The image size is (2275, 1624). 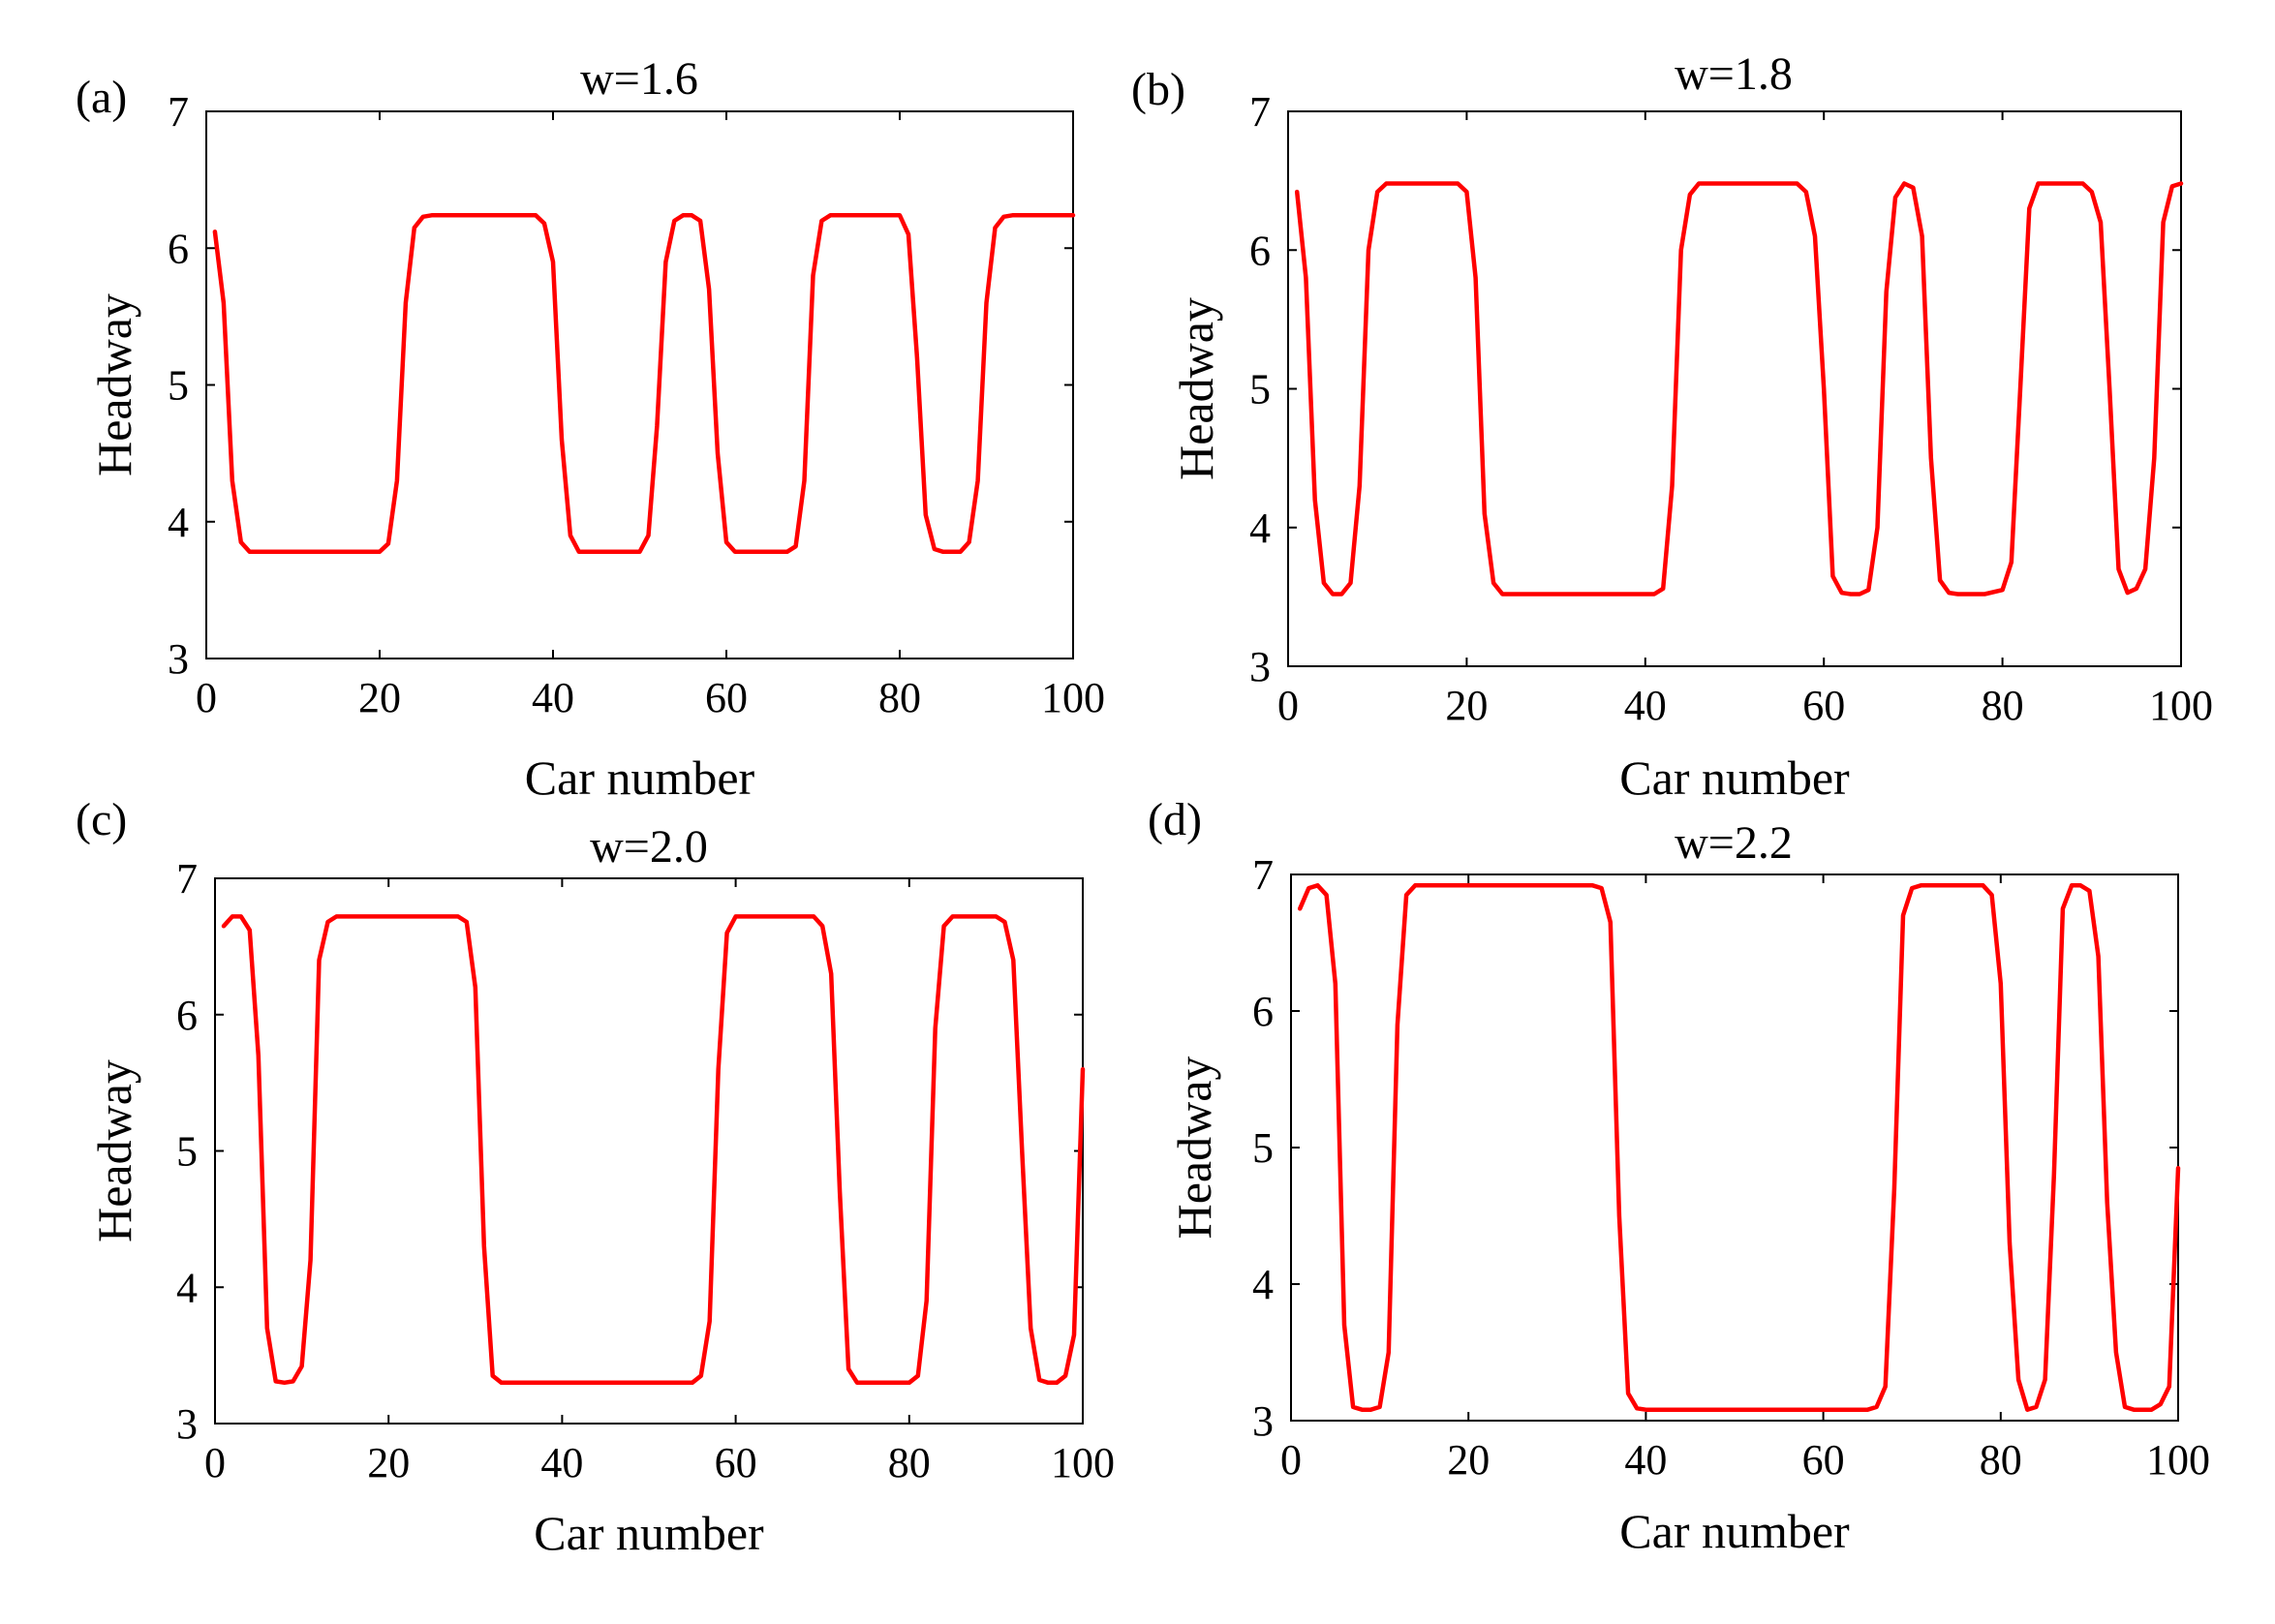 I want to click on chart-title: w=1.6, so click(x=639, y=79).